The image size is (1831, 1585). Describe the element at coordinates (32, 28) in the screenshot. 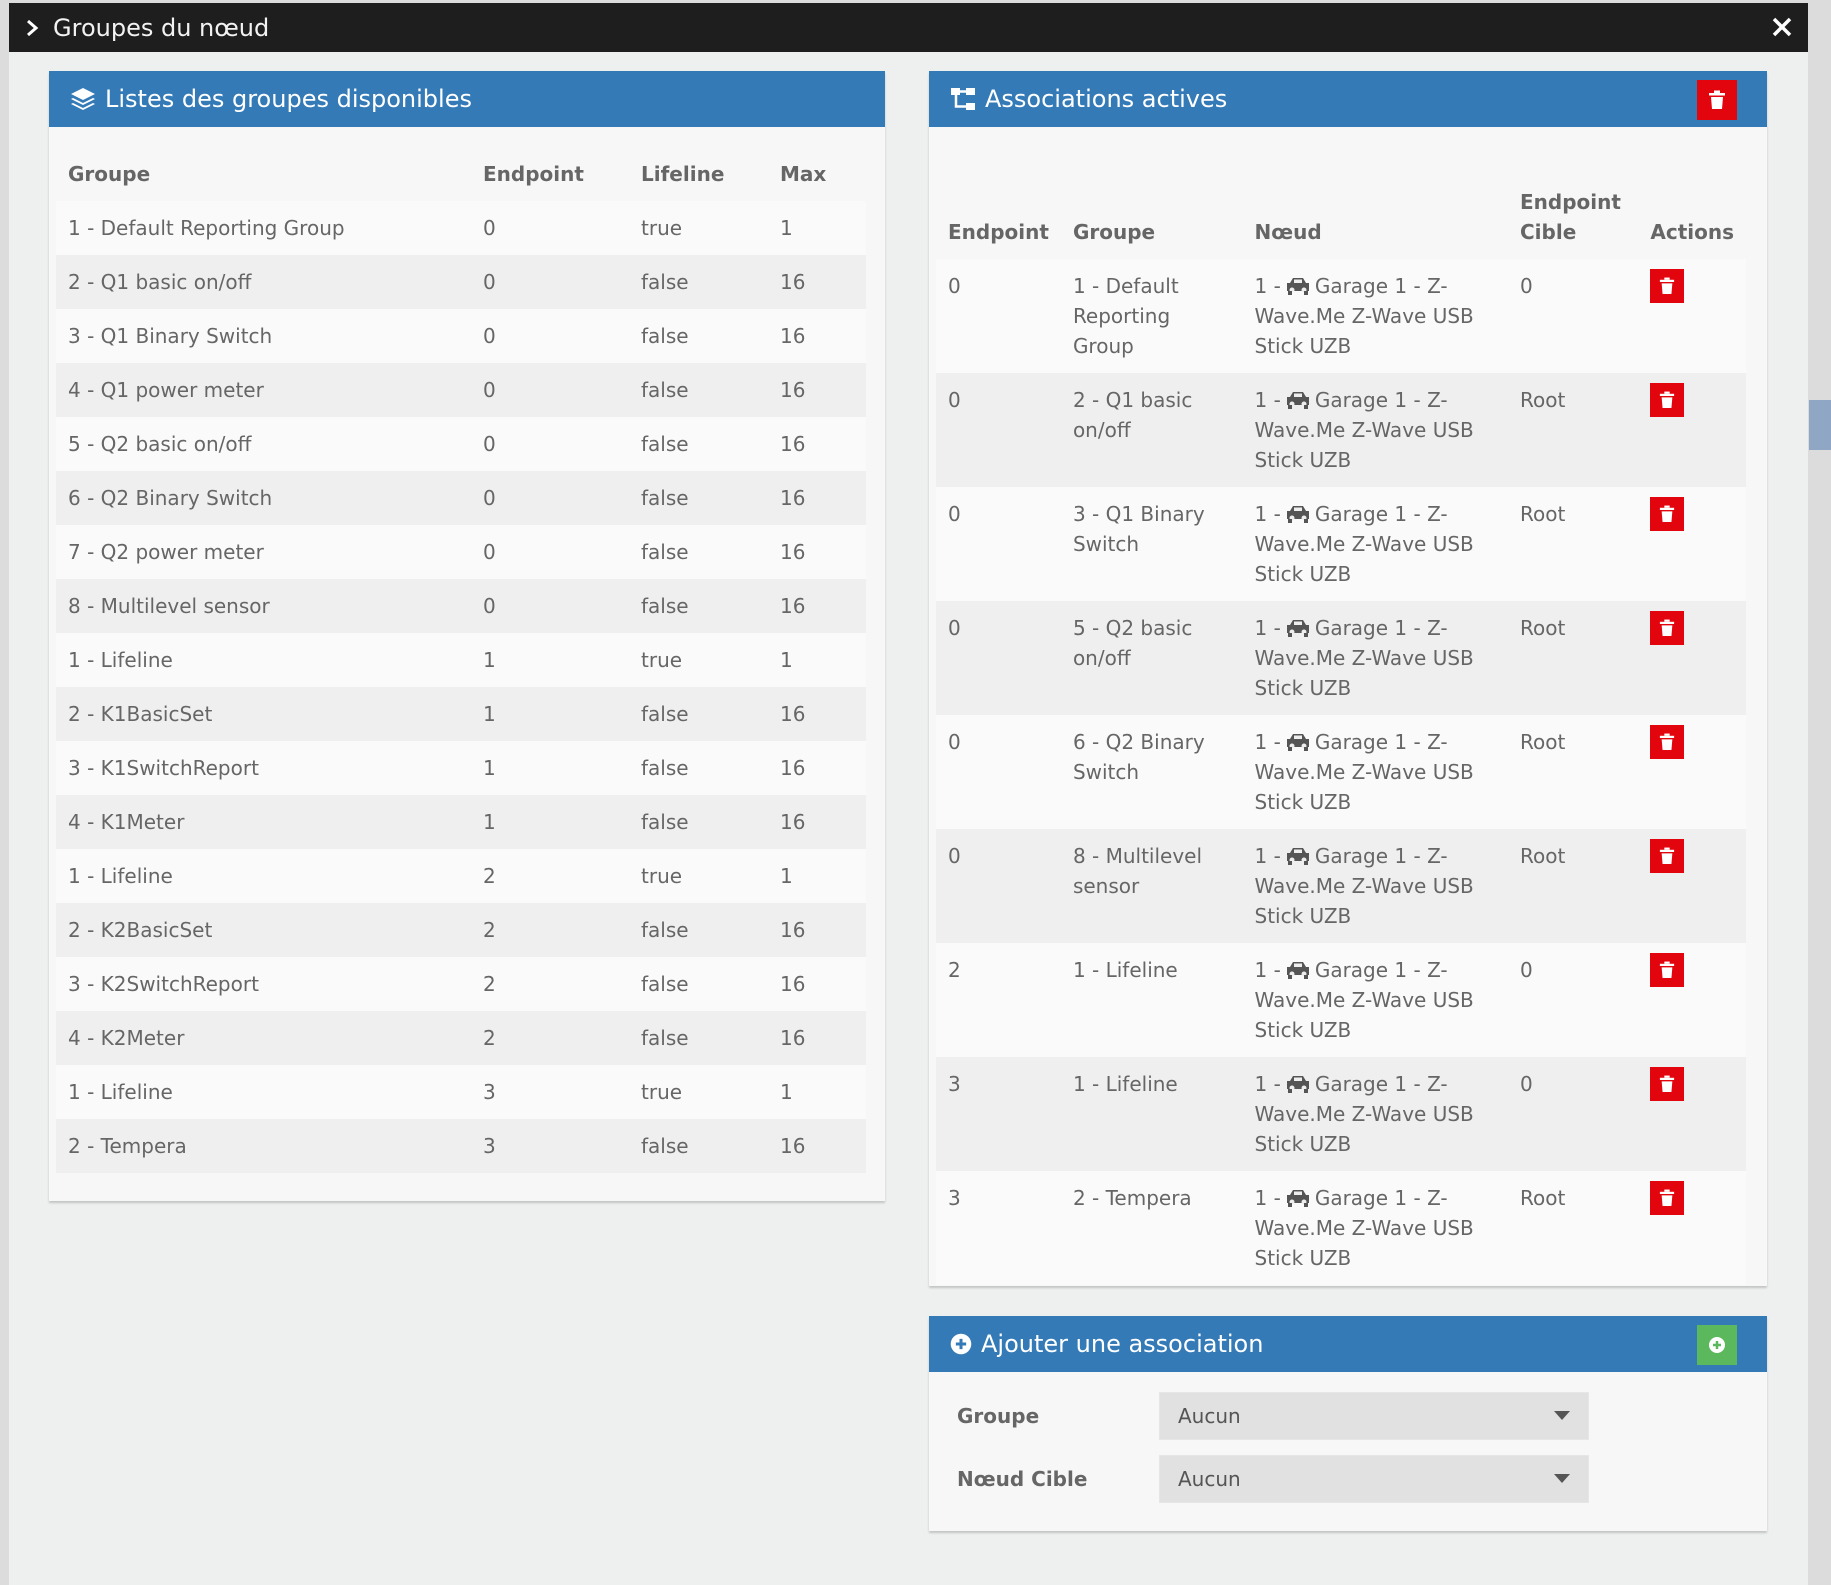

I see `chevron-right-icon` at that location.